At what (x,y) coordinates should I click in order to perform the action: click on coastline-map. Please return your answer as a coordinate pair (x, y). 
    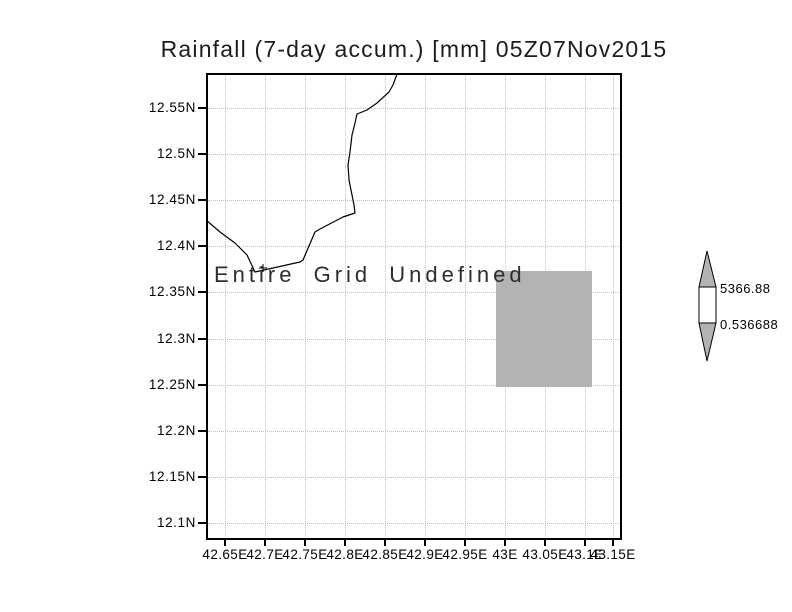
    Looking at the image, I should click on (302, 173).